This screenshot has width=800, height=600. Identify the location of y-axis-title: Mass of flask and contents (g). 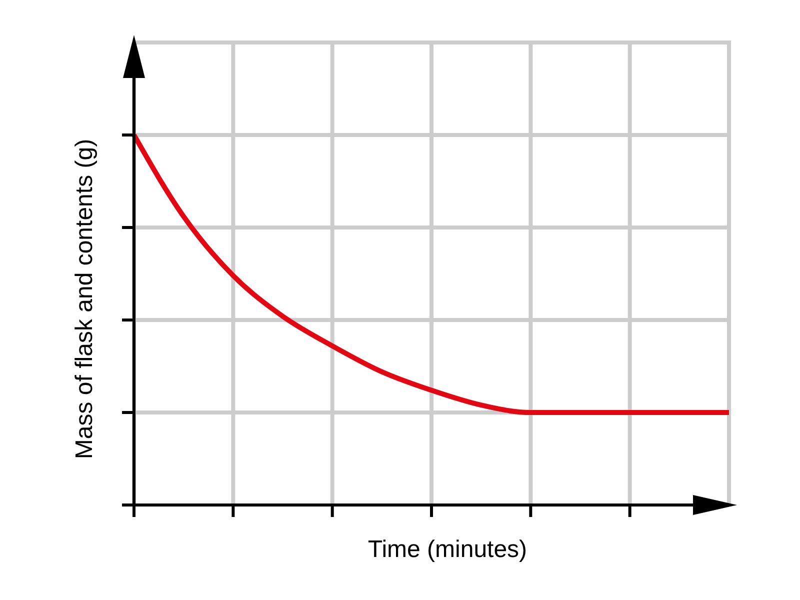
(84, 299).